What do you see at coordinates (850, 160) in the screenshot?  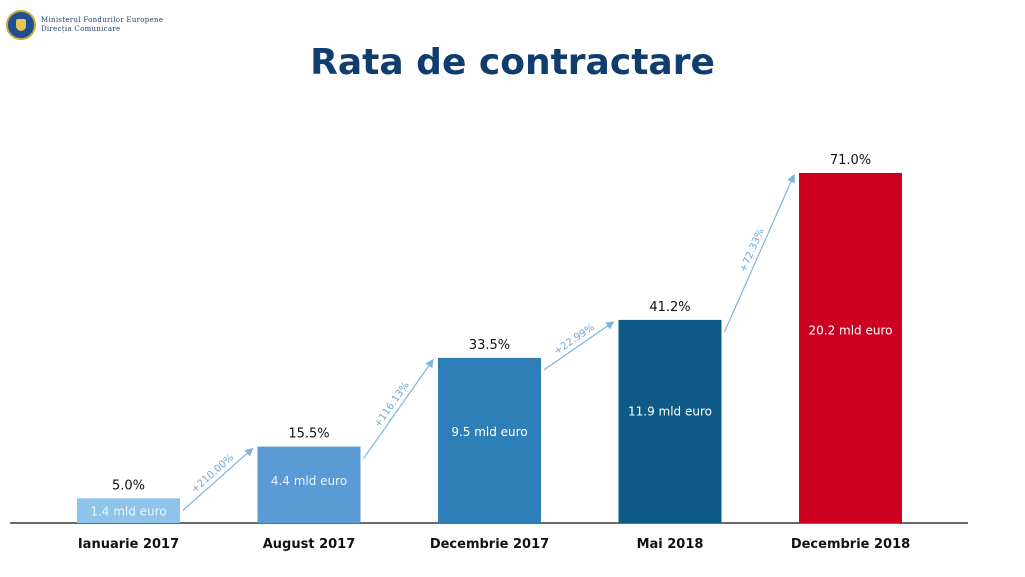 I see `bar-value-label-5: 71.0%` at bounding box center [850, 160].